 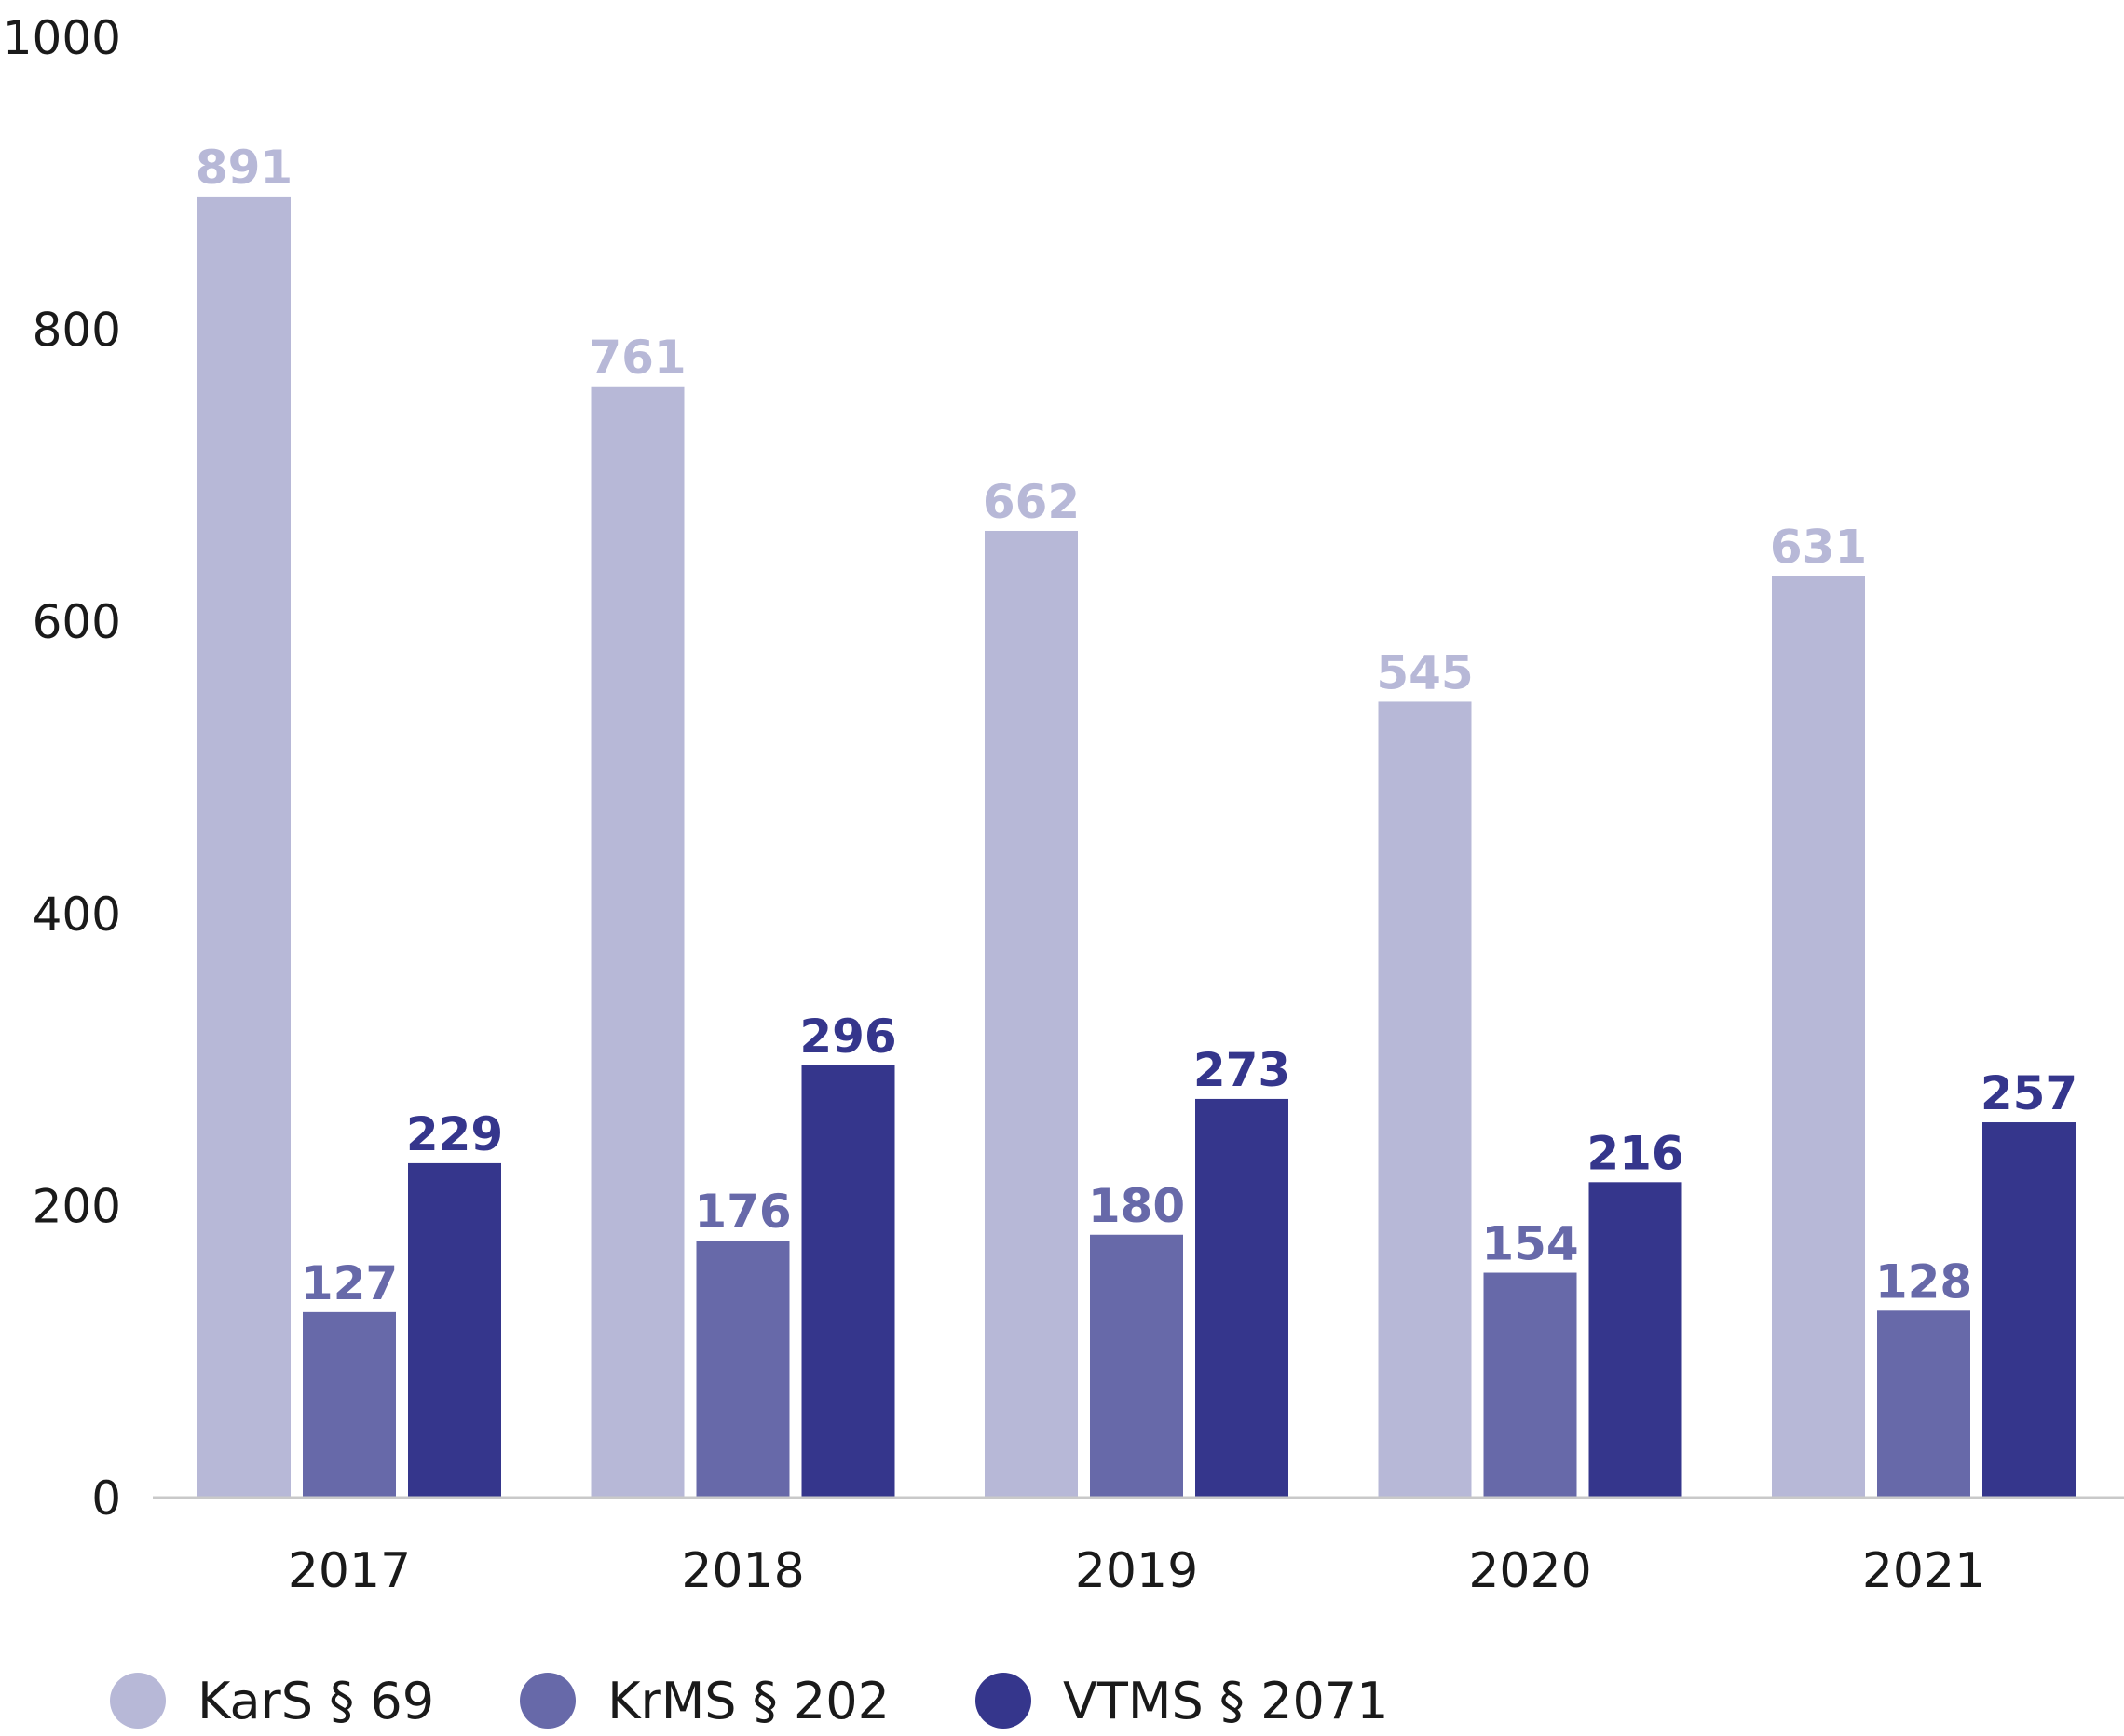 What do you see at coordinates (106, 1499) in the screenshot?
I see `y-tick-label: 0` at bounding box center [106, 1499].